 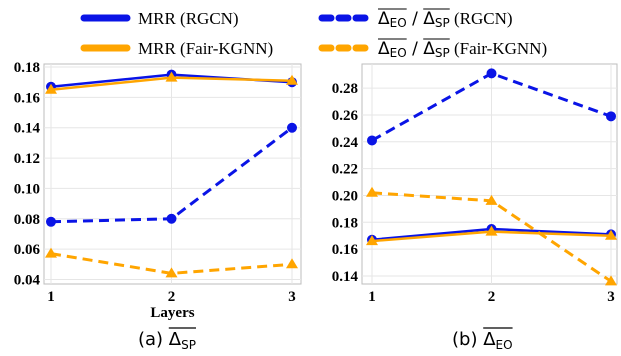 I want to click on panel-caption: (a) ΔSP, so click(x=167, y=340).